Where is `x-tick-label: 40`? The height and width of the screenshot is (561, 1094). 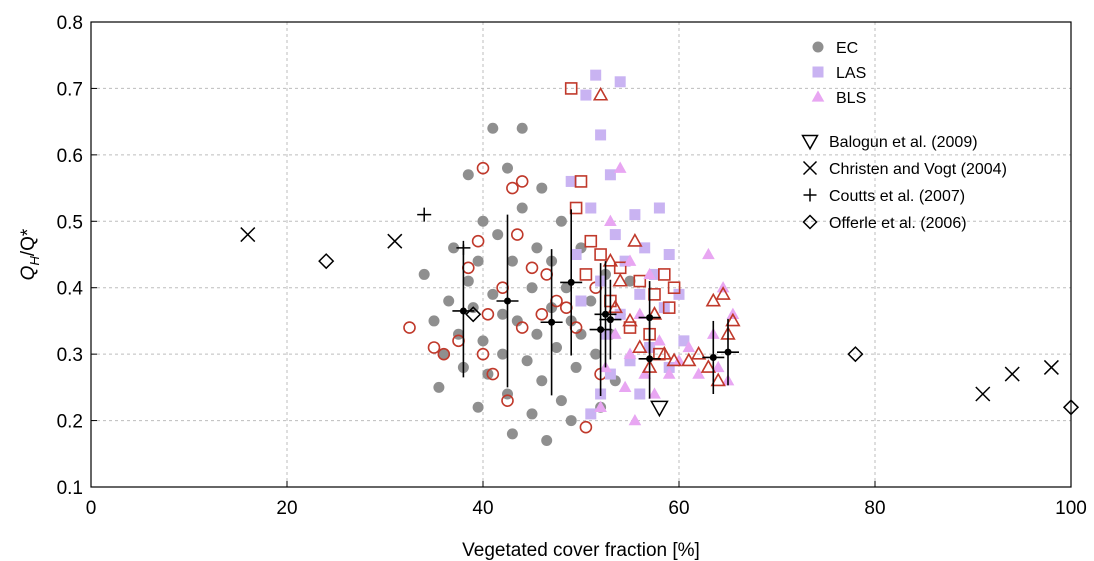
x-tick-label: 40 is located at coordinates (482, 508).